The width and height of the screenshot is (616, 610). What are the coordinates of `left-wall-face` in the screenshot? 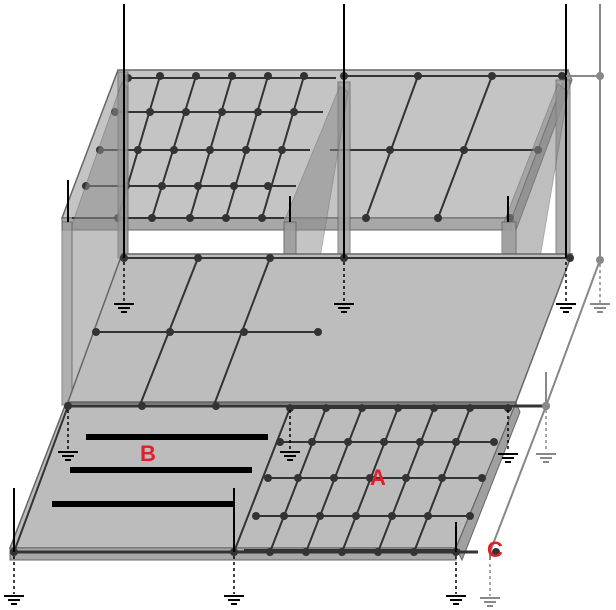 It's located at (100, 241).